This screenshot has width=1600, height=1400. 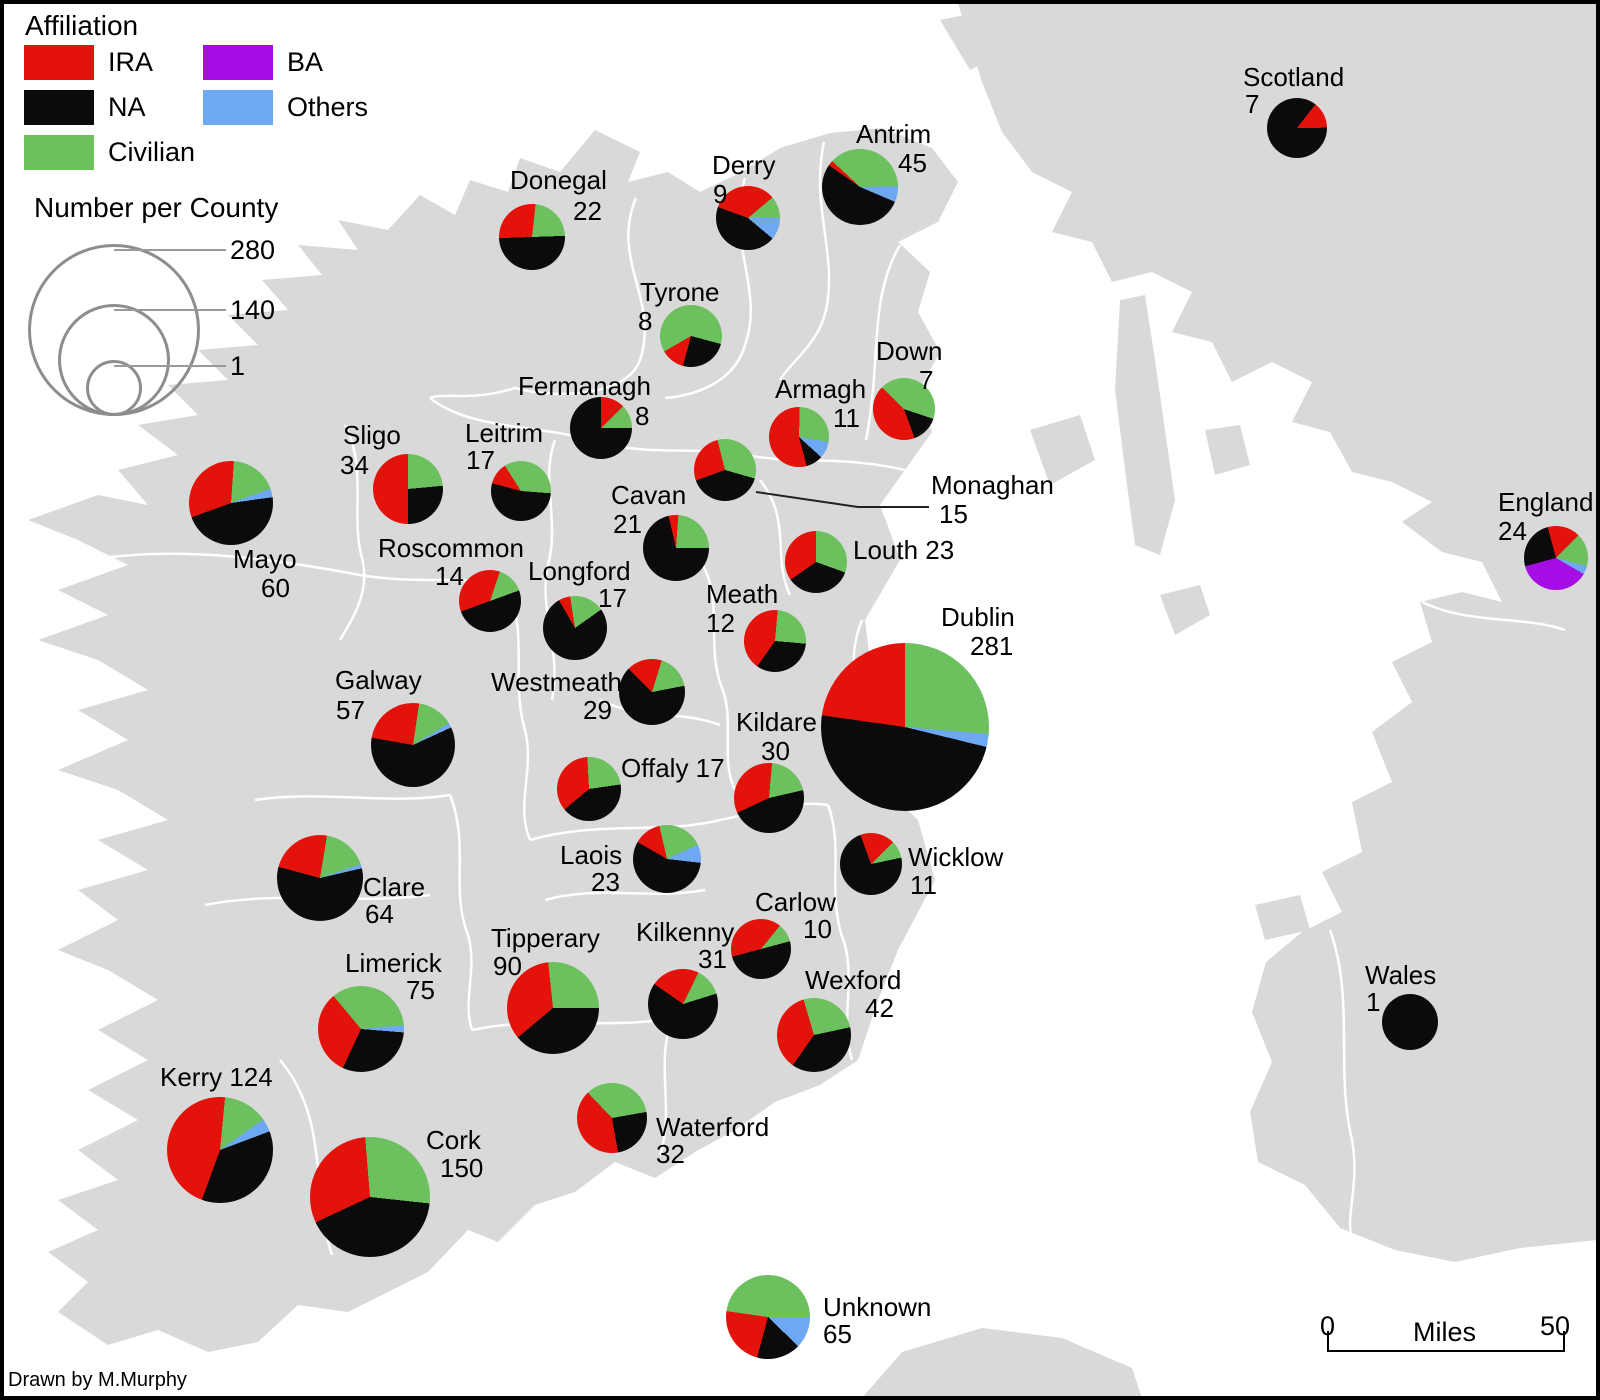 I want to click on label-laois-1: 23, so click(x=605, y=882).